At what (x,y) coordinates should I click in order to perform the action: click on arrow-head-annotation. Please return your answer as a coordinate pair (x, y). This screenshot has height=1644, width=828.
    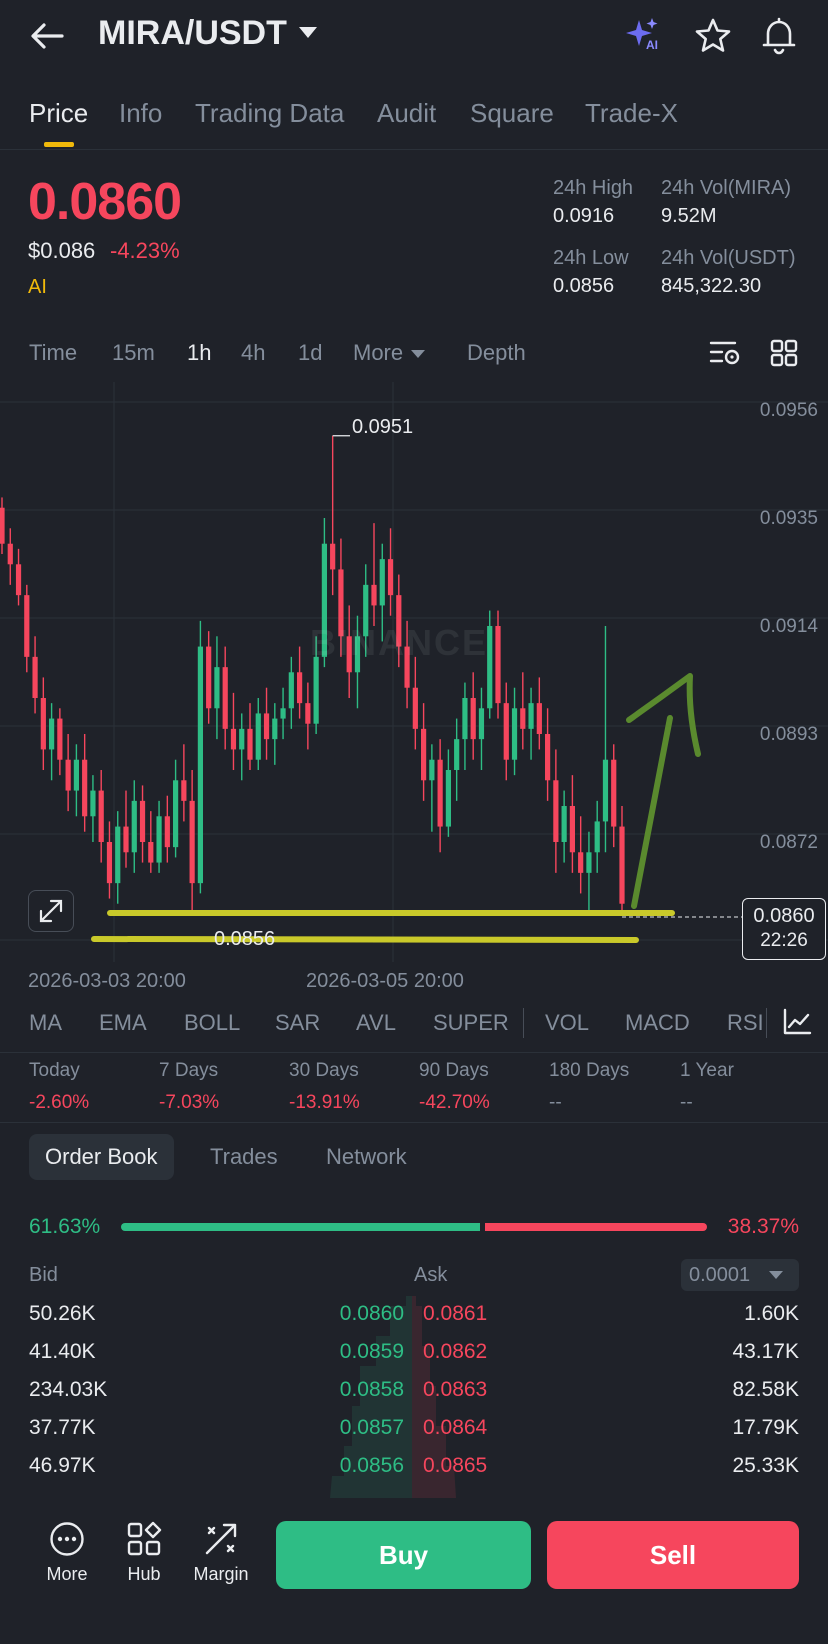
    Looking at the image, I should click on (663, 715).